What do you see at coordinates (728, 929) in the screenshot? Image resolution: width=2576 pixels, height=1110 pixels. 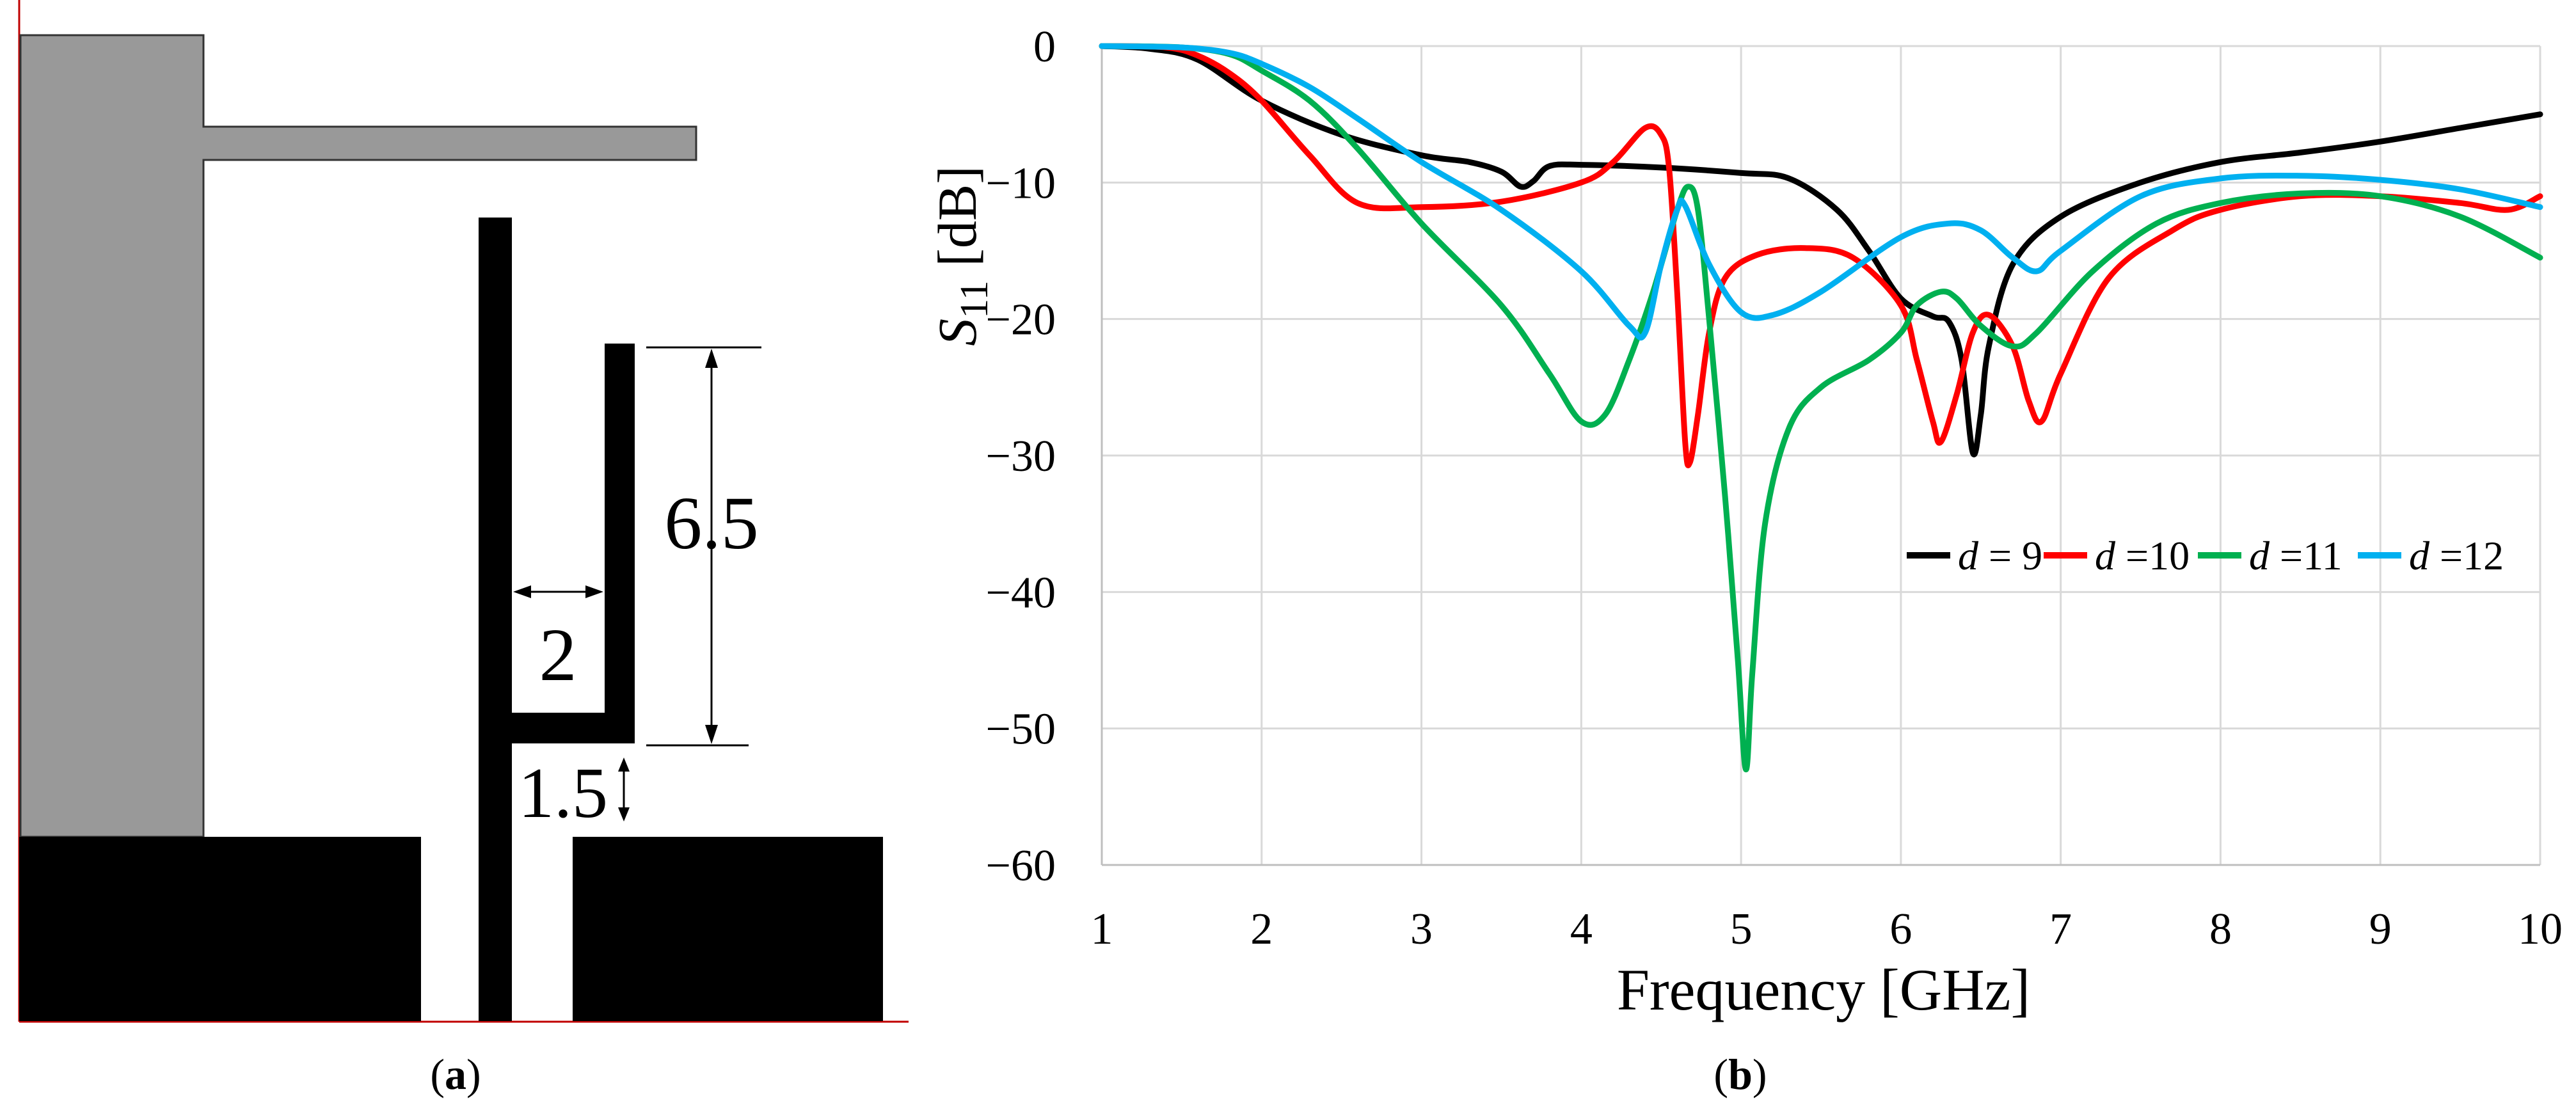 I see `ground-plane-right` at bounding box center [728, 929].